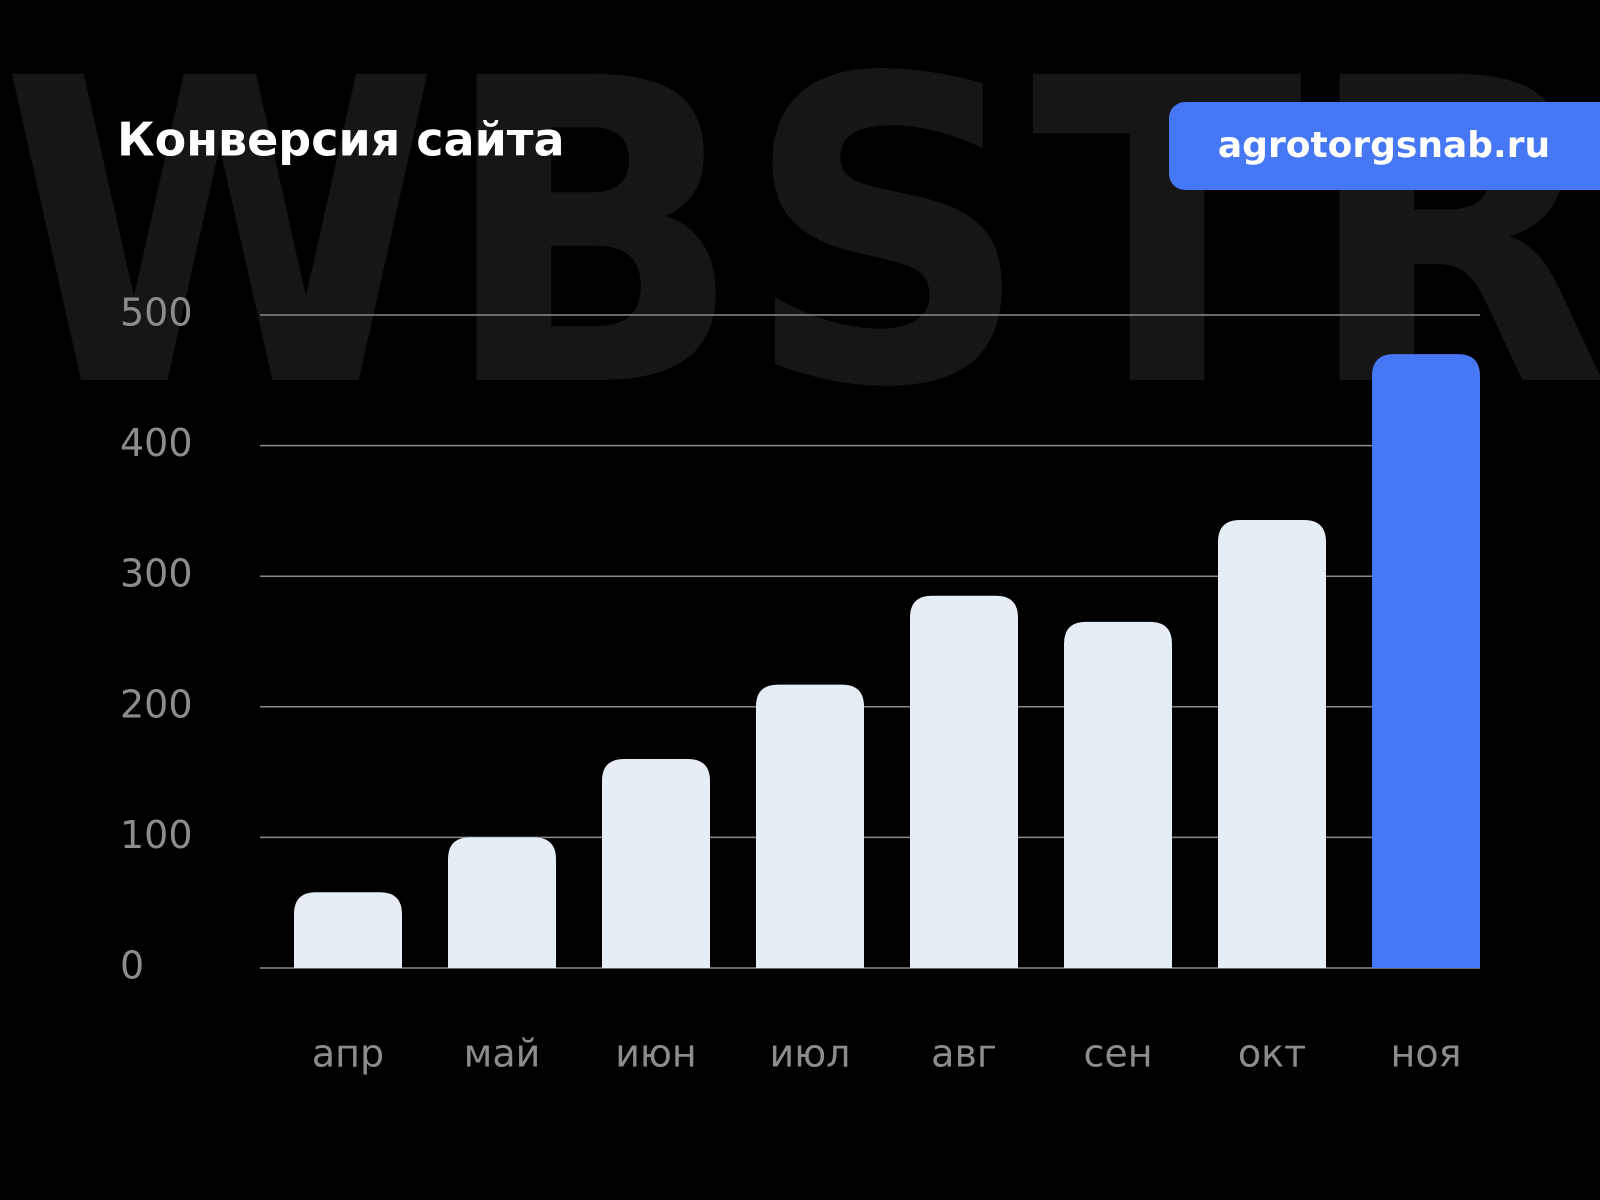 Image resolution: width=1600 pixels, height=1200 pixels. I want to click on y-tick-label: 100, so click(156, 835).